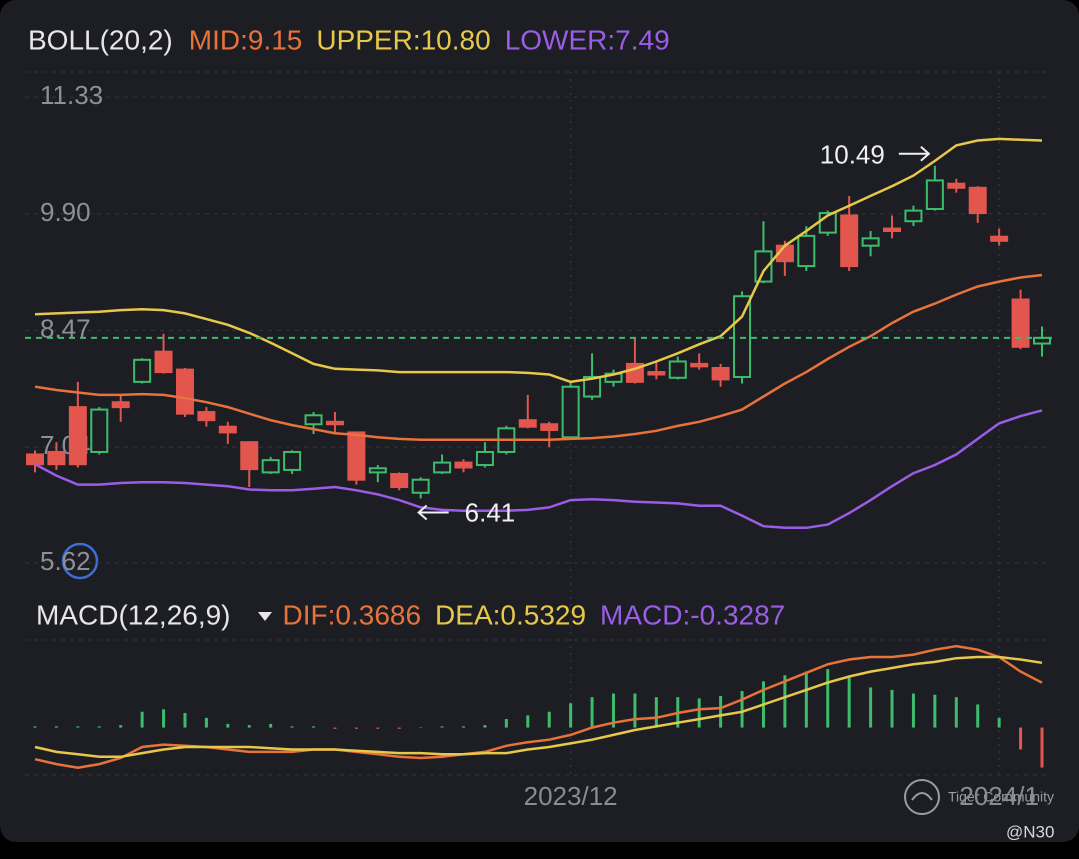 Image resolution: width=1079 pixels, height=859 pixels. What do you see at coordinates (587, 39) in the screenshot?
I see `legend-entry: LOWER:7.49` at bounding box center [587, 39].